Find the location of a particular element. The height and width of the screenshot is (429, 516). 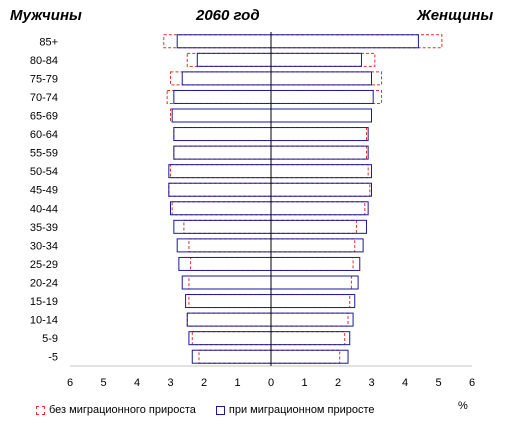

age-group-label: 65-69 is located at coordinates (44, 117).